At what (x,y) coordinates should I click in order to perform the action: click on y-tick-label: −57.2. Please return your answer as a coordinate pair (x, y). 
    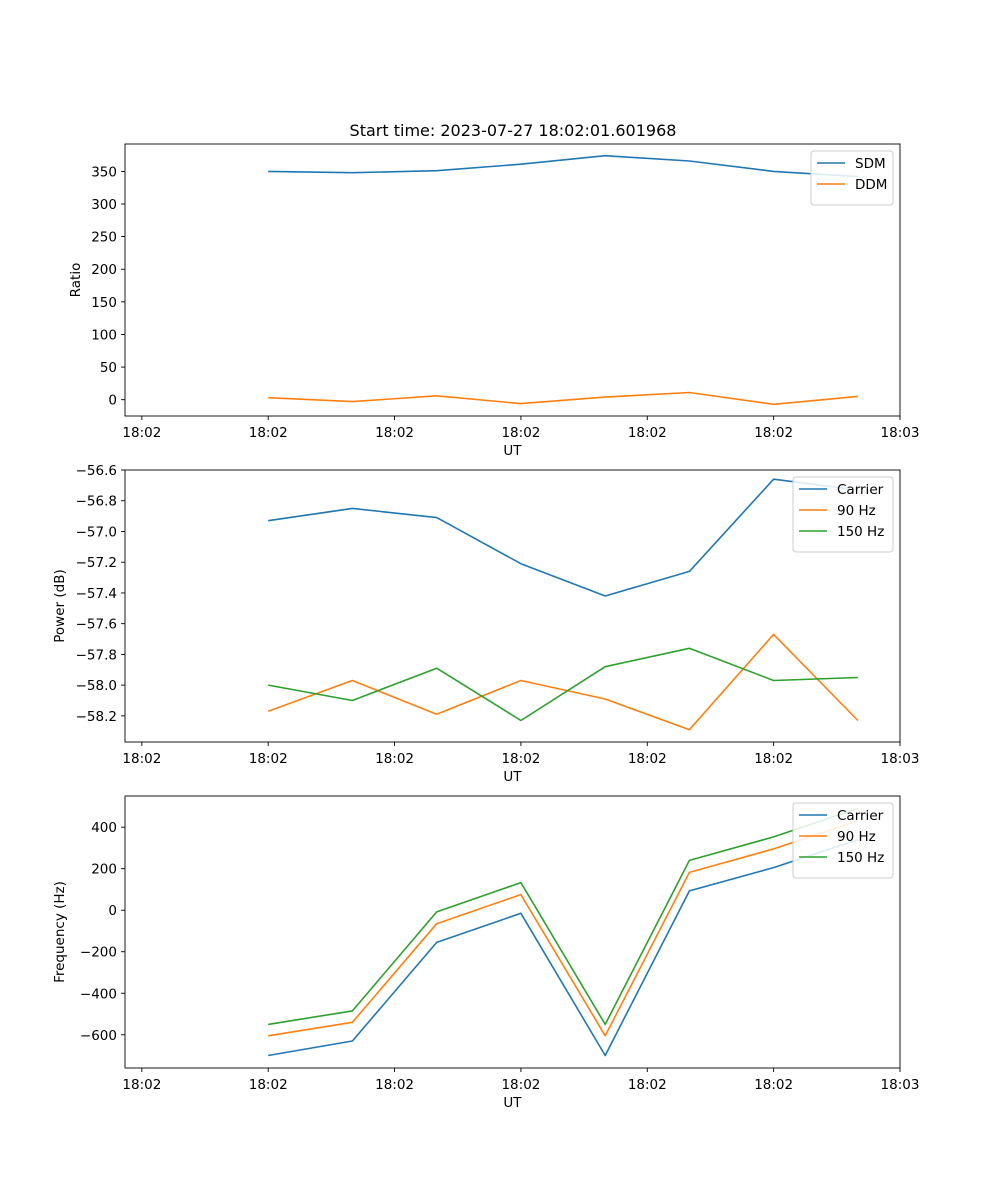
    Looking at the image, I should click on (96, 563).